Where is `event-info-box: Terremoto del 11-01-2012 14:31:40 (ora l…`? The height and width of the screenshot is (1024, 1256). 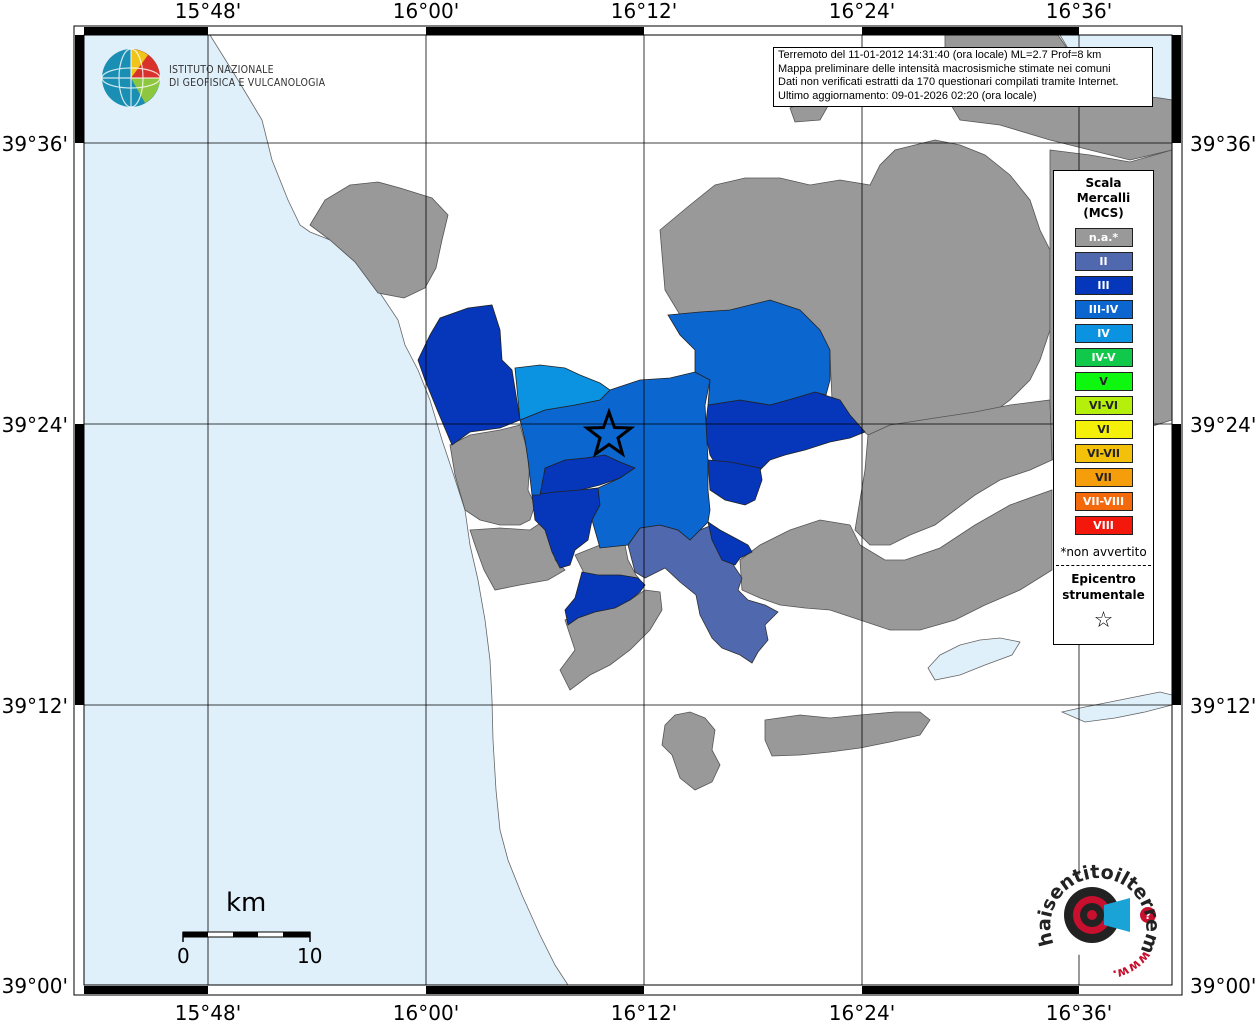
event-info-box: Terremoto del 11-01-2012 14:31:40 (ora l… is located at coordinates (963, 77).